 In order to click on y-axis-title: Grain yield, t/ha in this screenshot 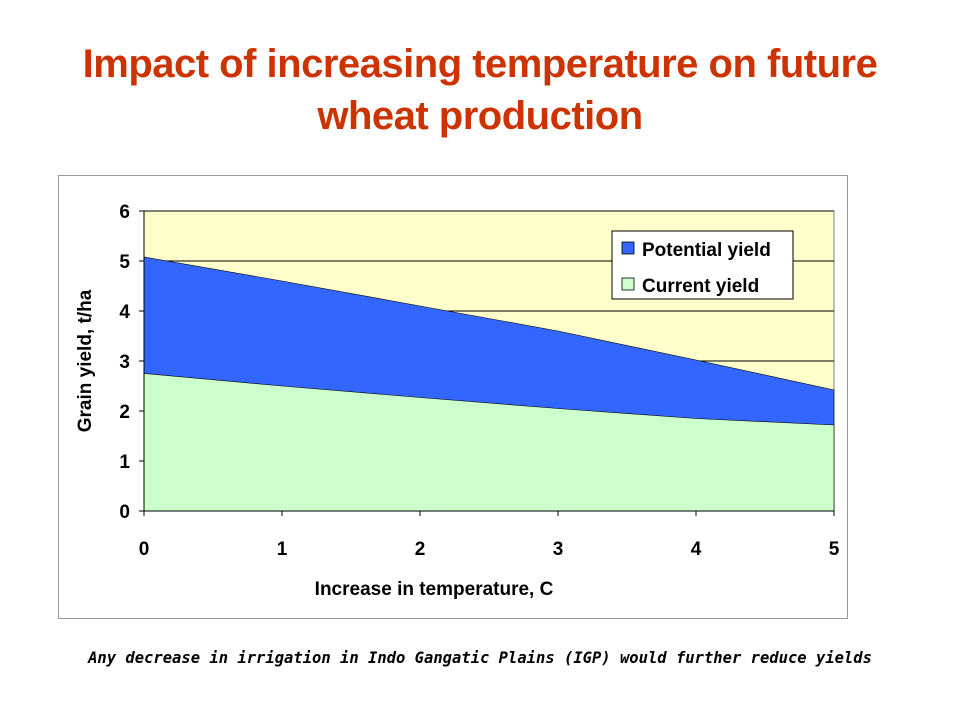, I will do `click(85, 360)`.